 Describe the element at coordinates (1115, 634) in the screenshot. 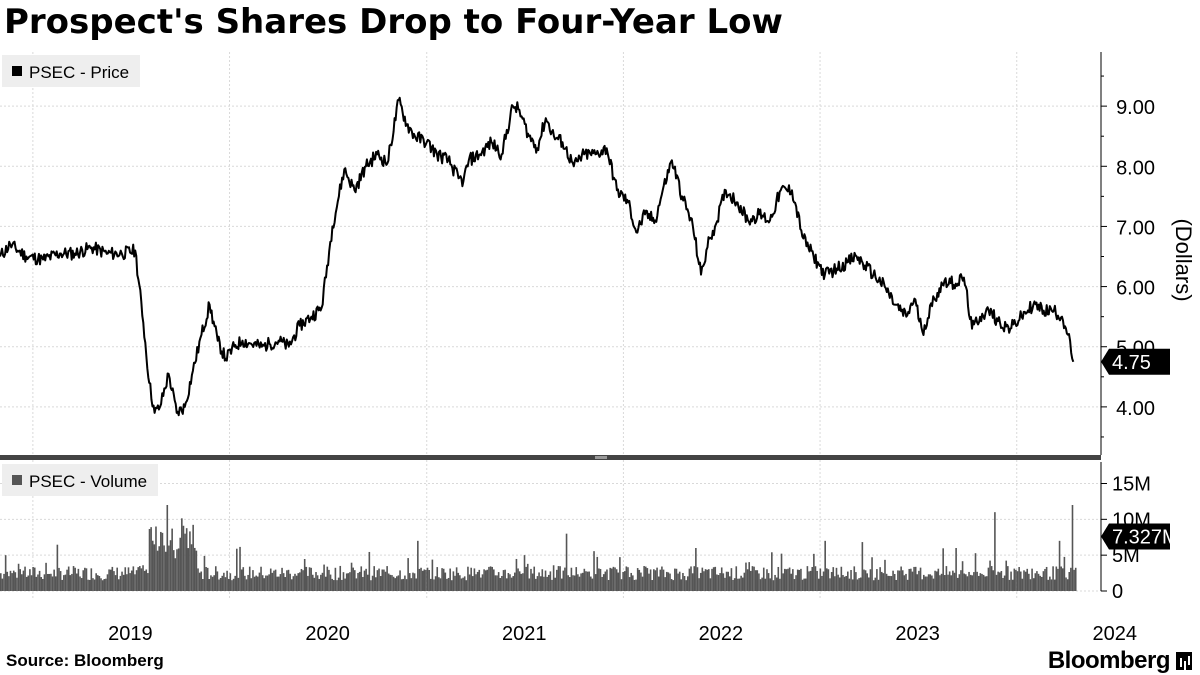

I see `x-tick-label: 2024` at that location.